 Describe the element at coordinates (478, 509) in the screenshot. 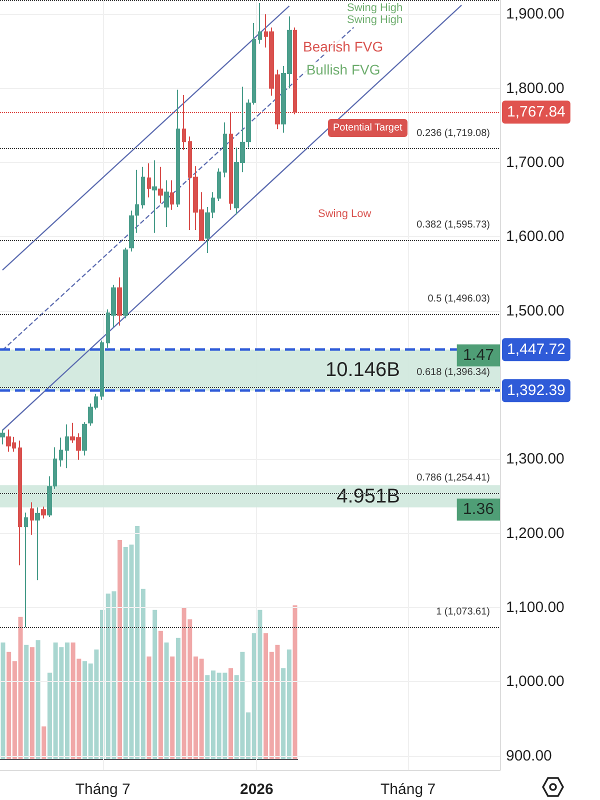

I see `annotation: 1.36` at that location.